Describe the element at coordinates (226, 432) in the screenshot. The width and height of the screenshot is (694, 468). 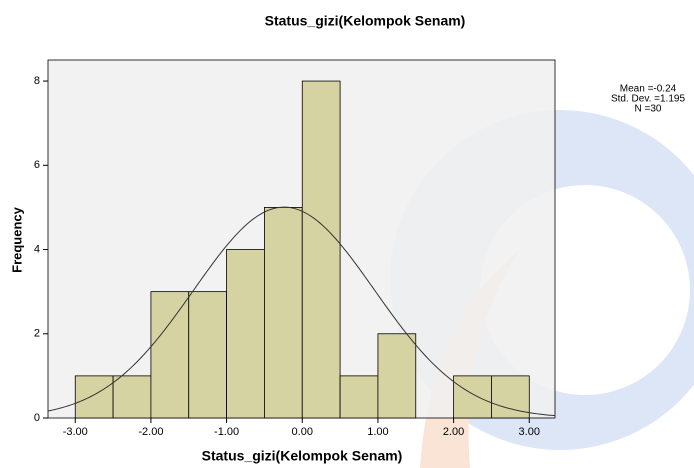
I see `x-tick-label: -1.00` at that location.